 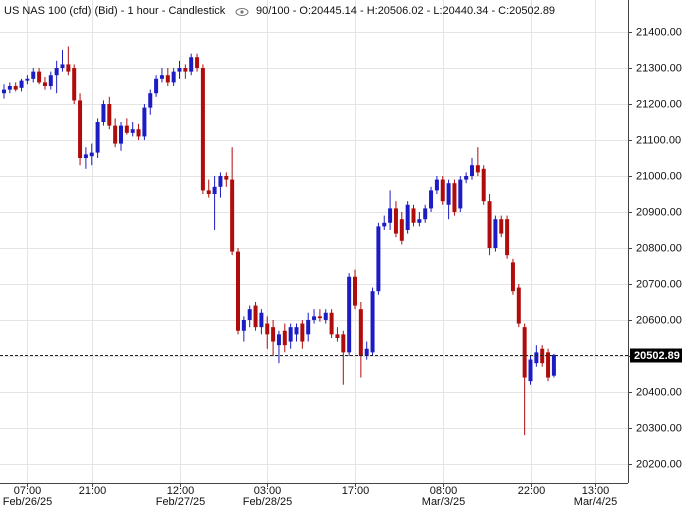 I want to click on y-tick-label: 20200.00, so click(x=659, y=464).